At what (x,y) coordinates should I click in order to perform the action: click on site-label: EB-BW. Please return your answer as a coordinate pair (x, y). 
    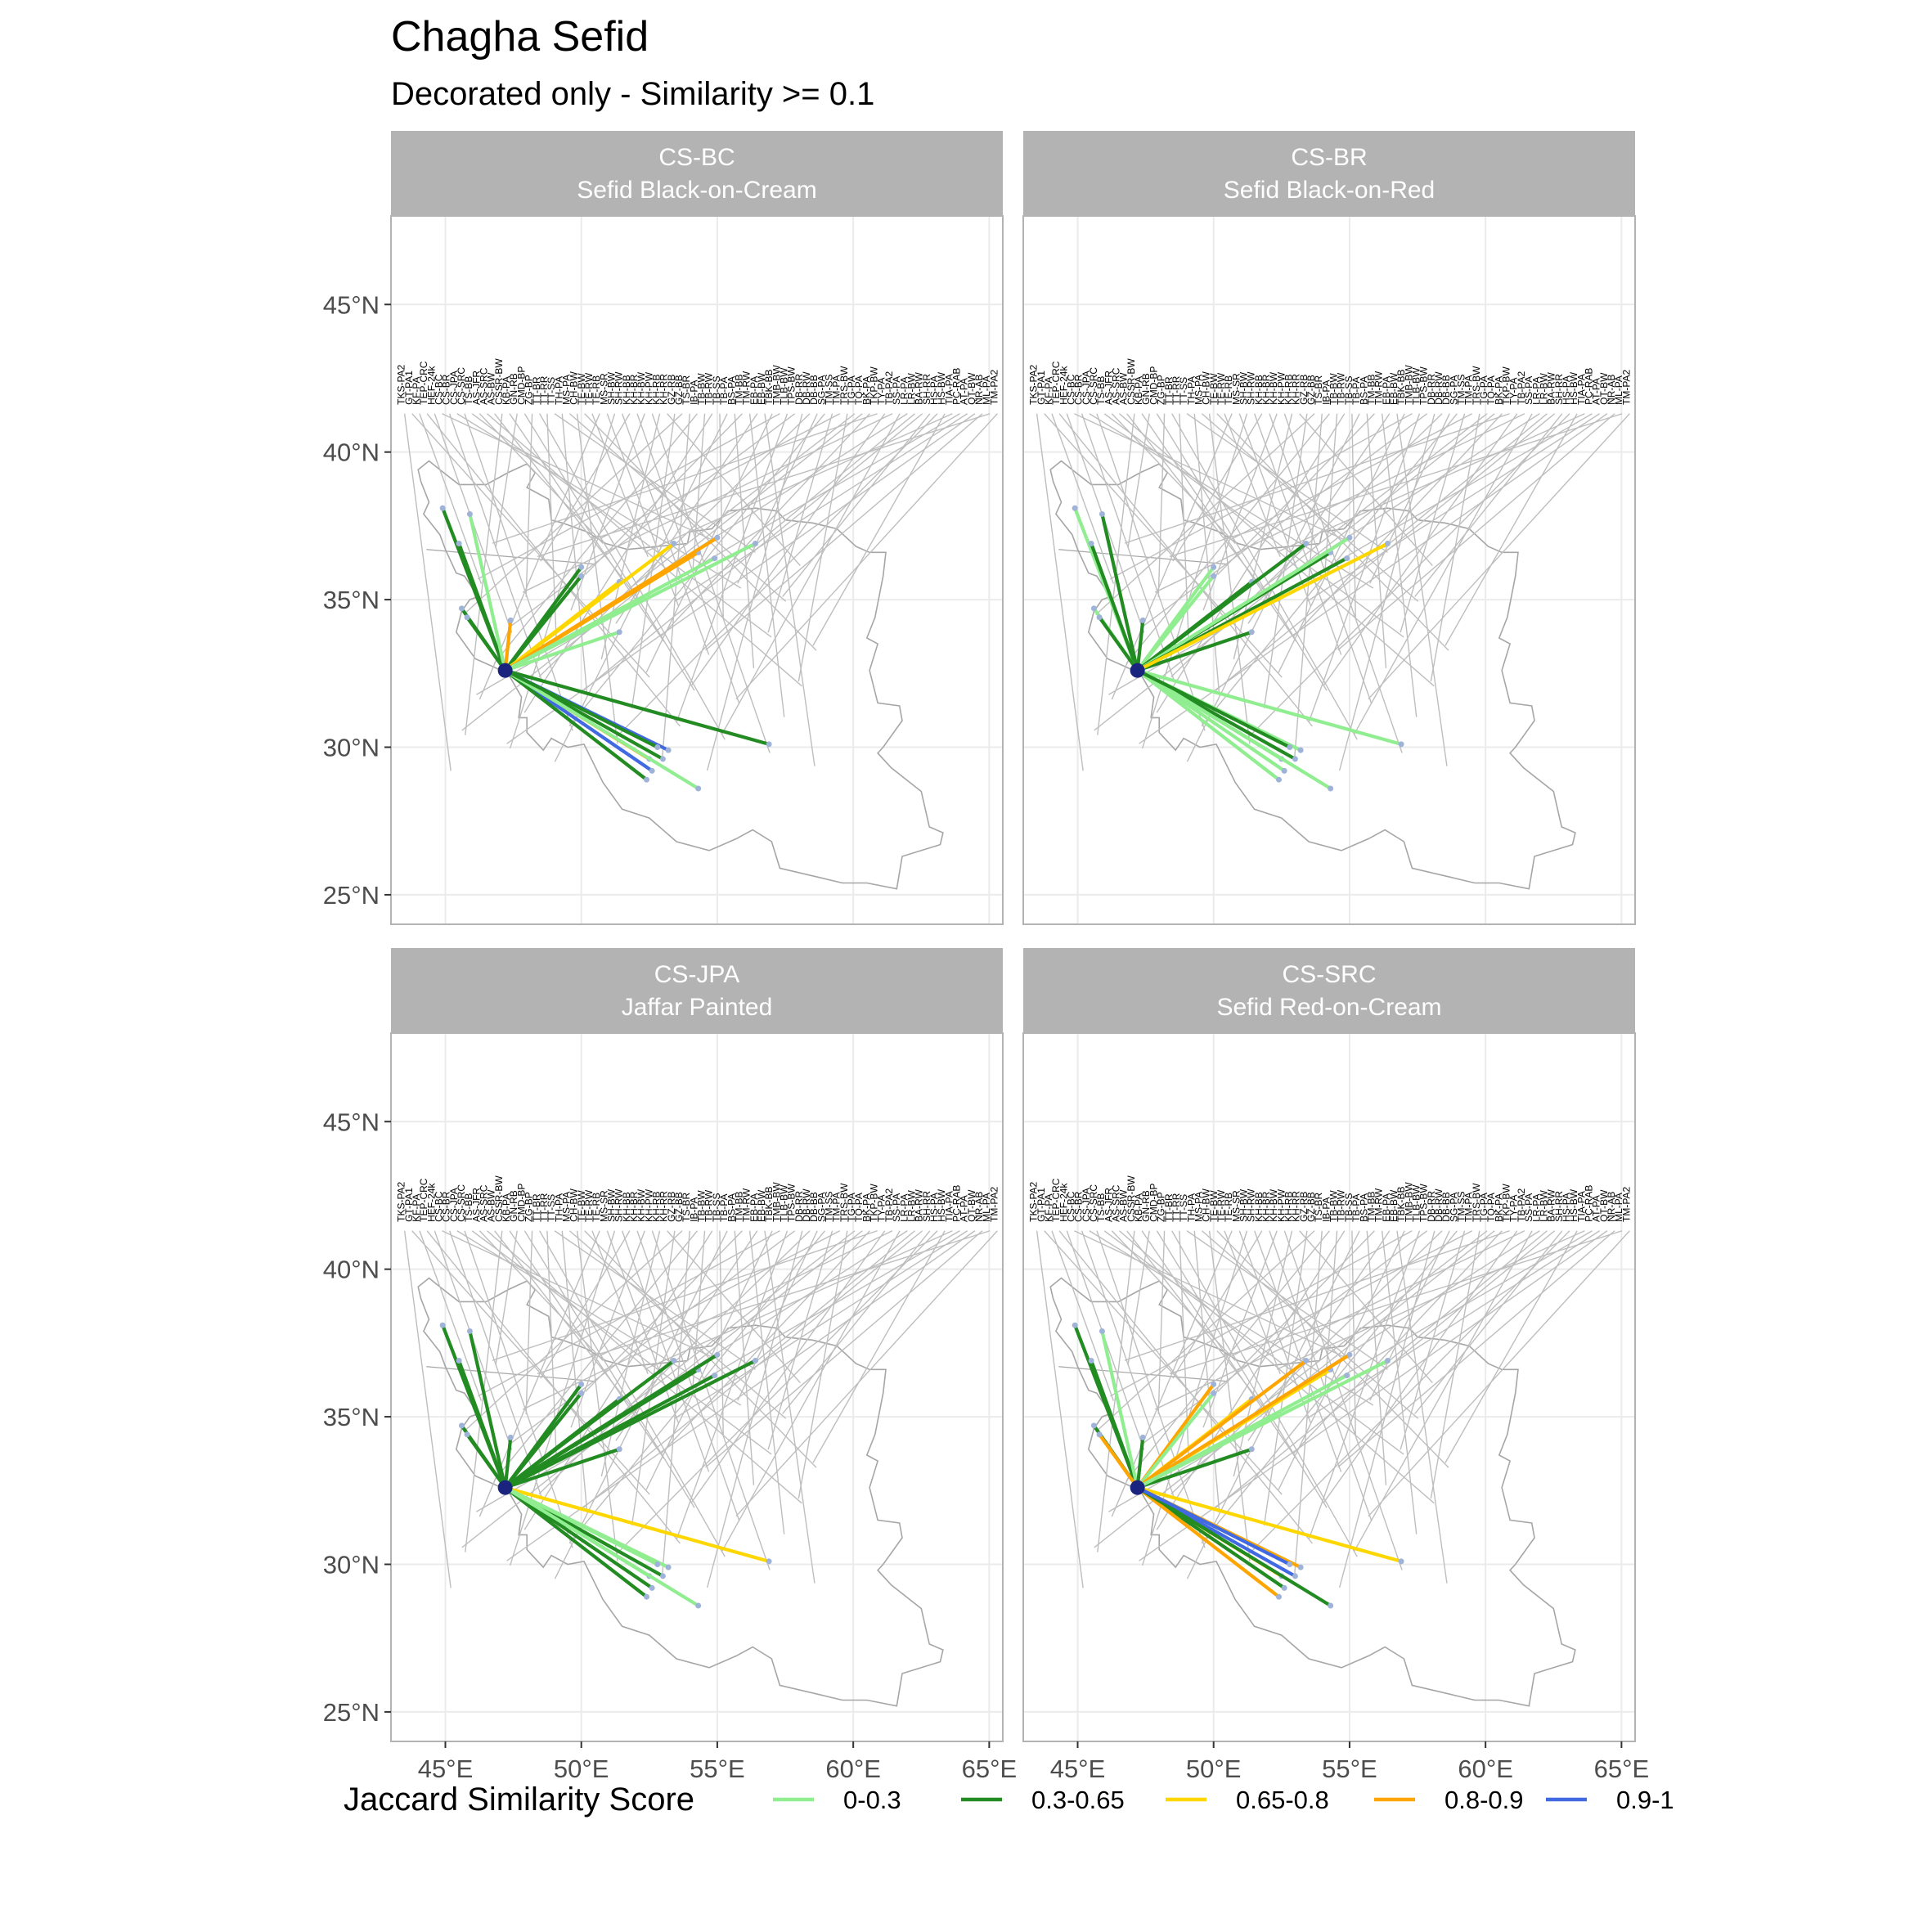
    Looking at the image, I should click on (762, 389).